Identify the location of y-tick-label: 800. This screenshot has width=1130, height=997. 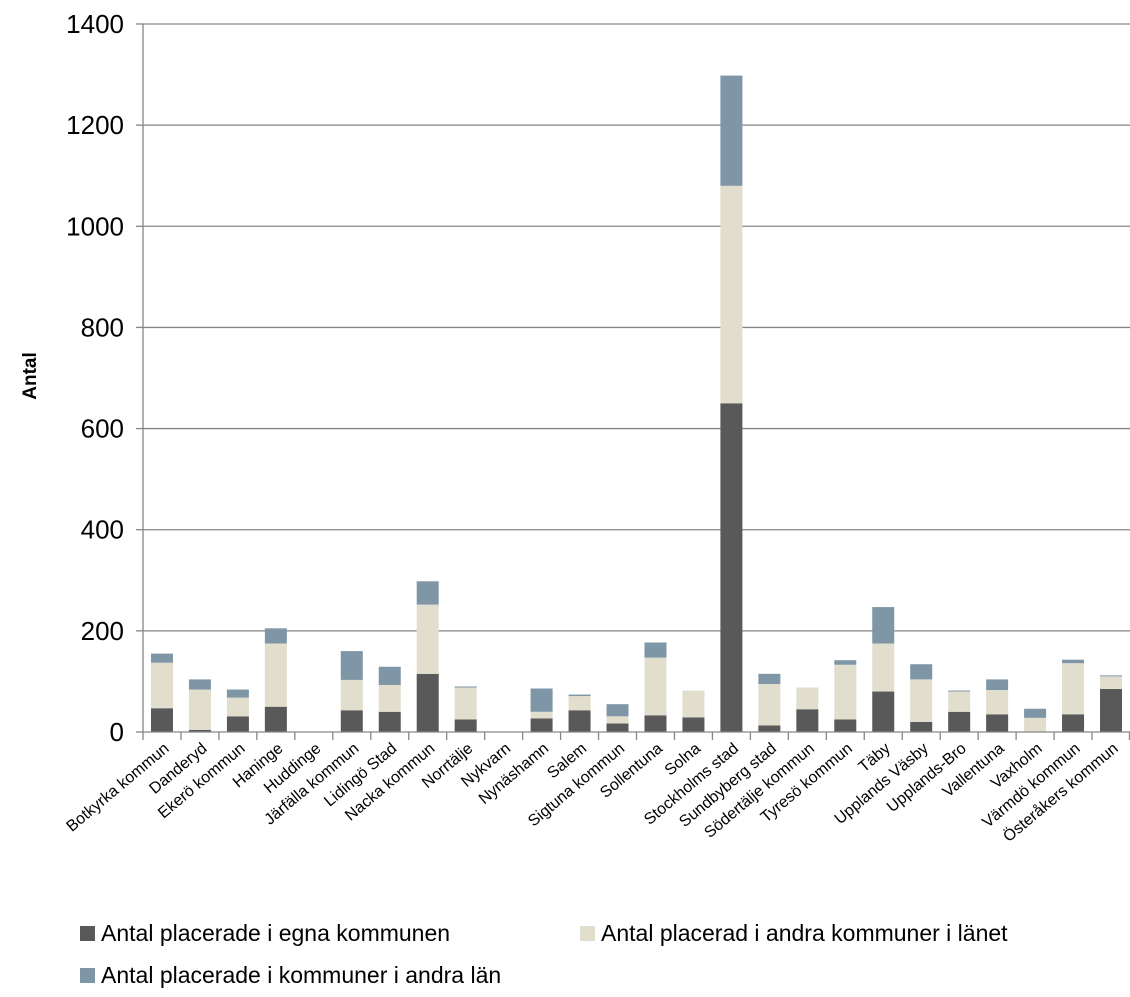
(102, 327).